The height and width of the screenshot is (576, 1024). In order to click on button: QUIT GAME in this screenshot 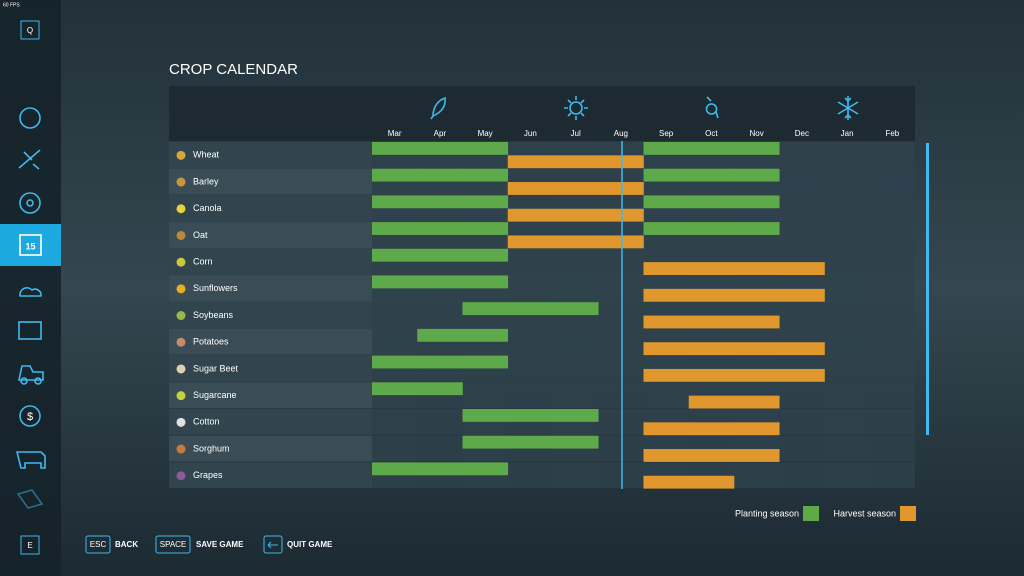, I will do `click(298, 544)`.